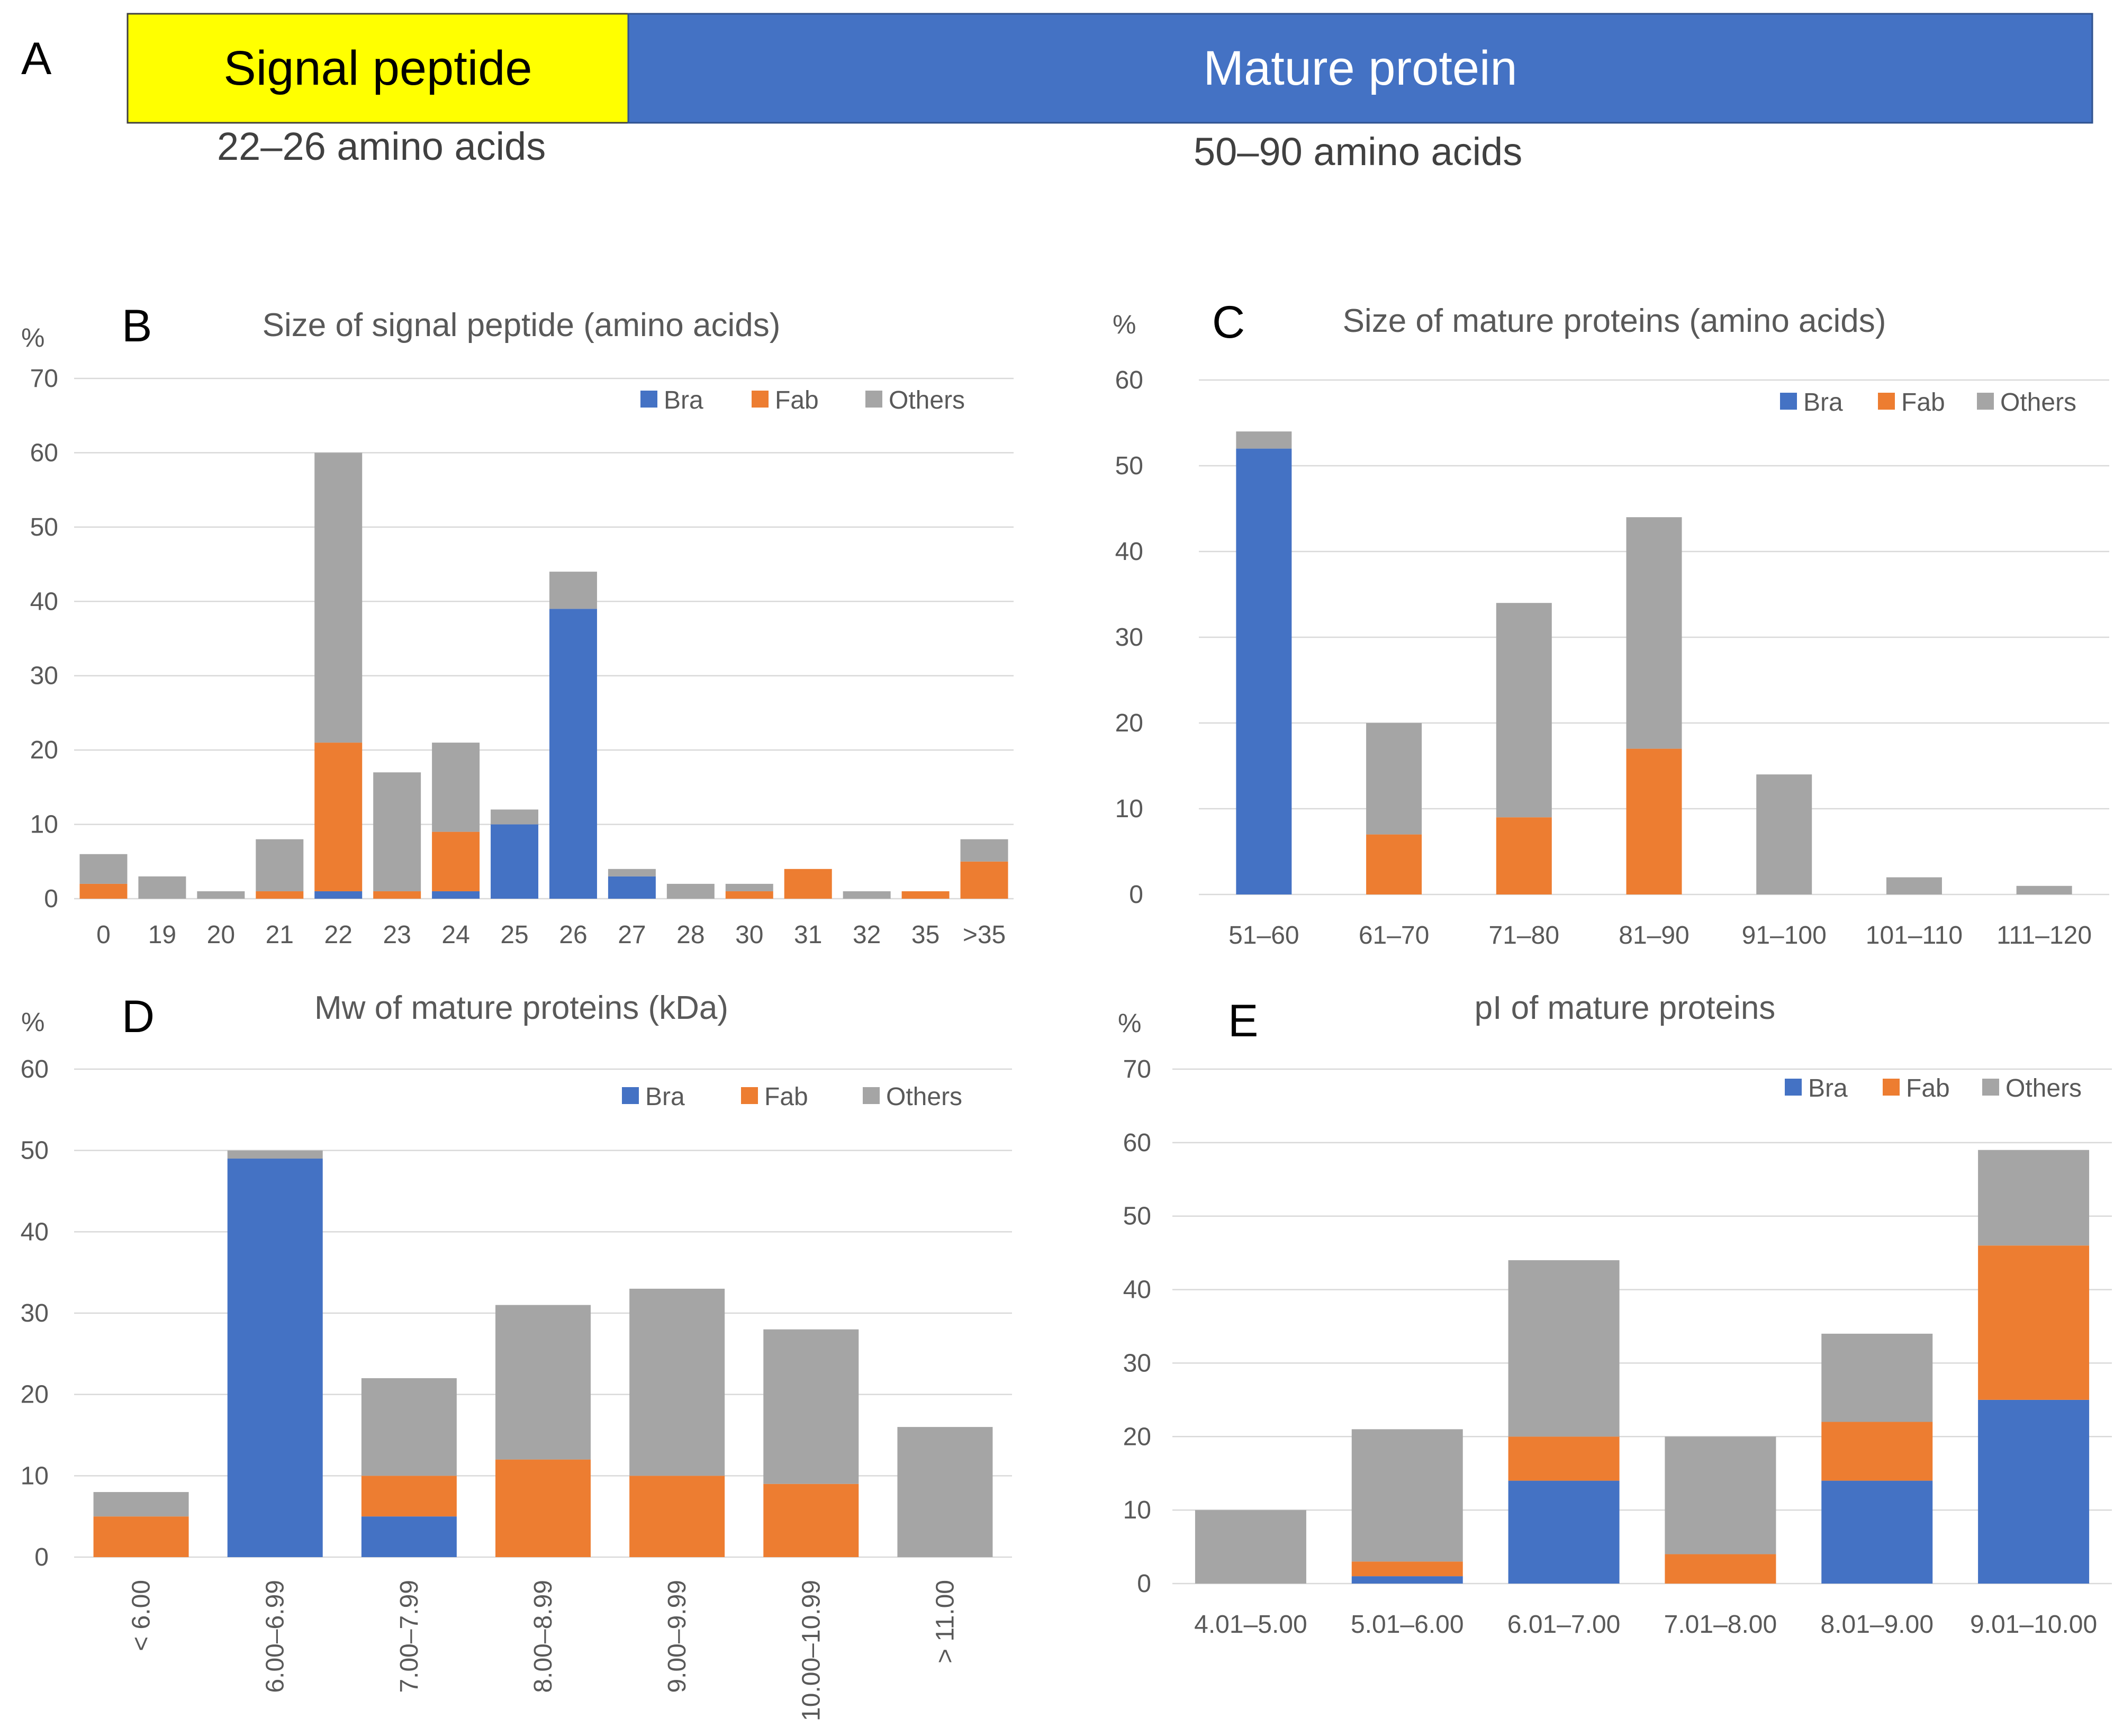 This screenshot has width=2123, height=1736. Describe the element at coordinates (1360, 68) in the screenshot. I see `mature-protein-label: Mature protein` at that location.